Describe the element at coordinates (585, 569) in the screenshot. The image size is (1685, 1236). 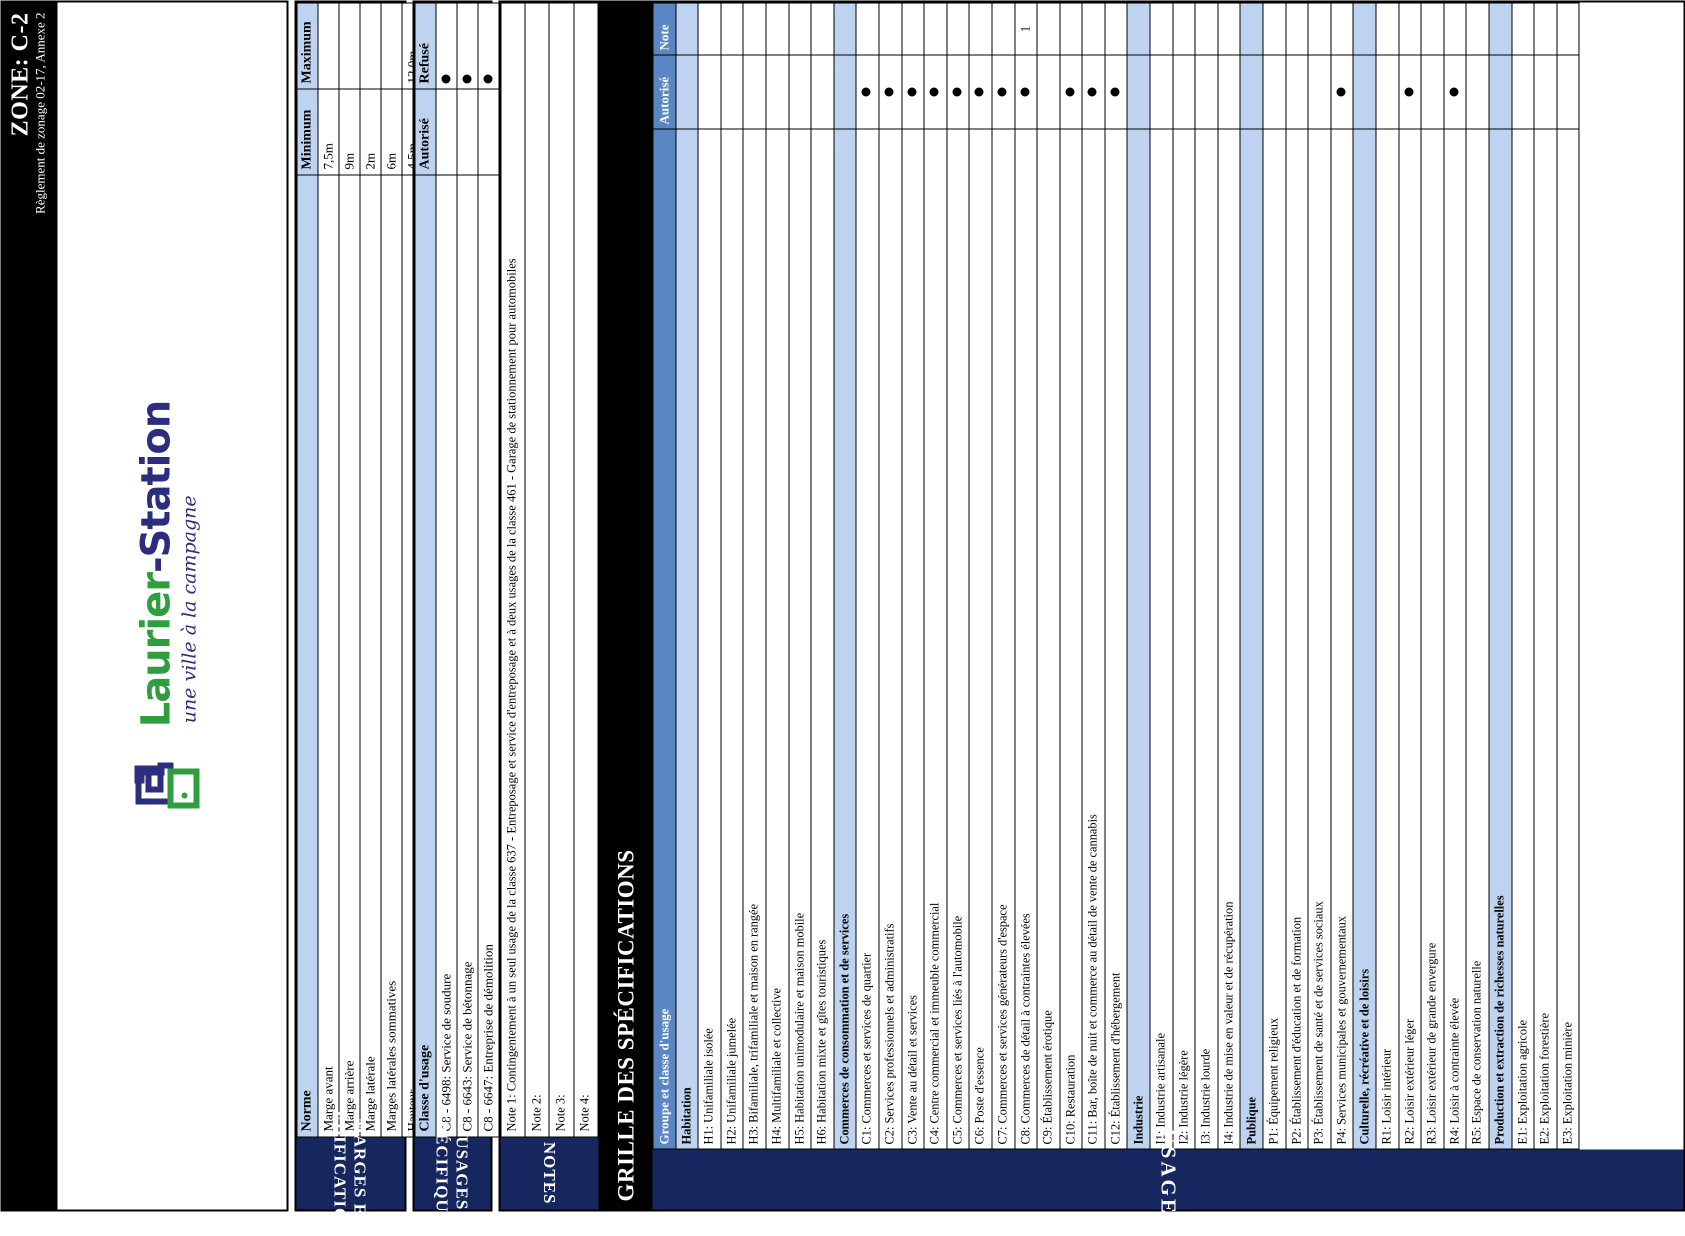
I see `note-row: Note 4:` at that location.